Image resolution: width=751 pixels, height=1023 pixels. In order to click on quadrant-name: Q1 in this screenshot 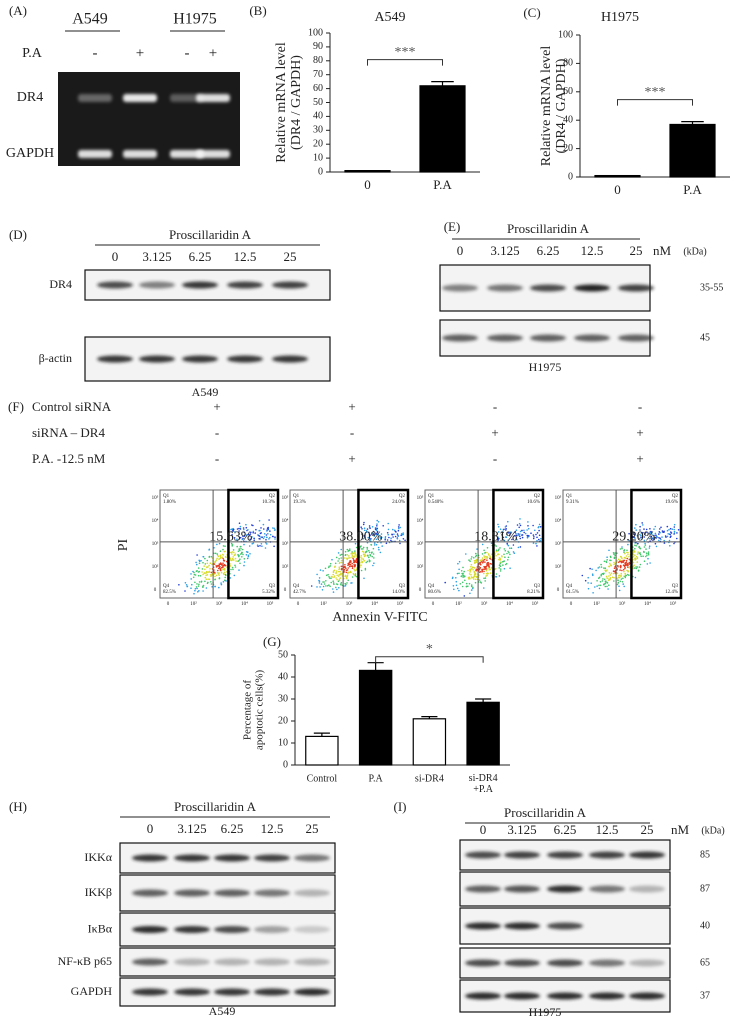, I will do `click(569, 496)`.